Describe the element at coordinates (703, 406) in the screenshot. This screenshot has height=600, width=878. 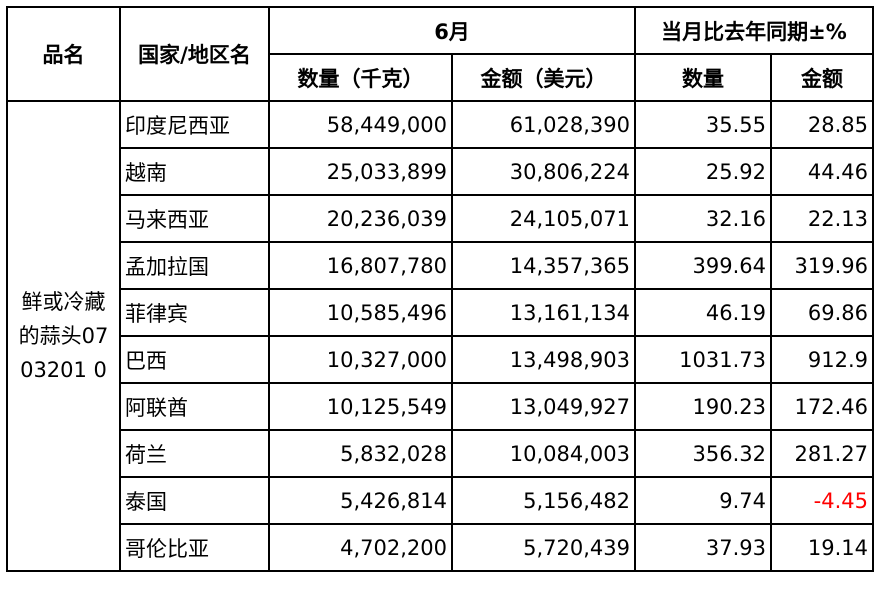
I see `yoy-qty-cell: 190.23` at that location.